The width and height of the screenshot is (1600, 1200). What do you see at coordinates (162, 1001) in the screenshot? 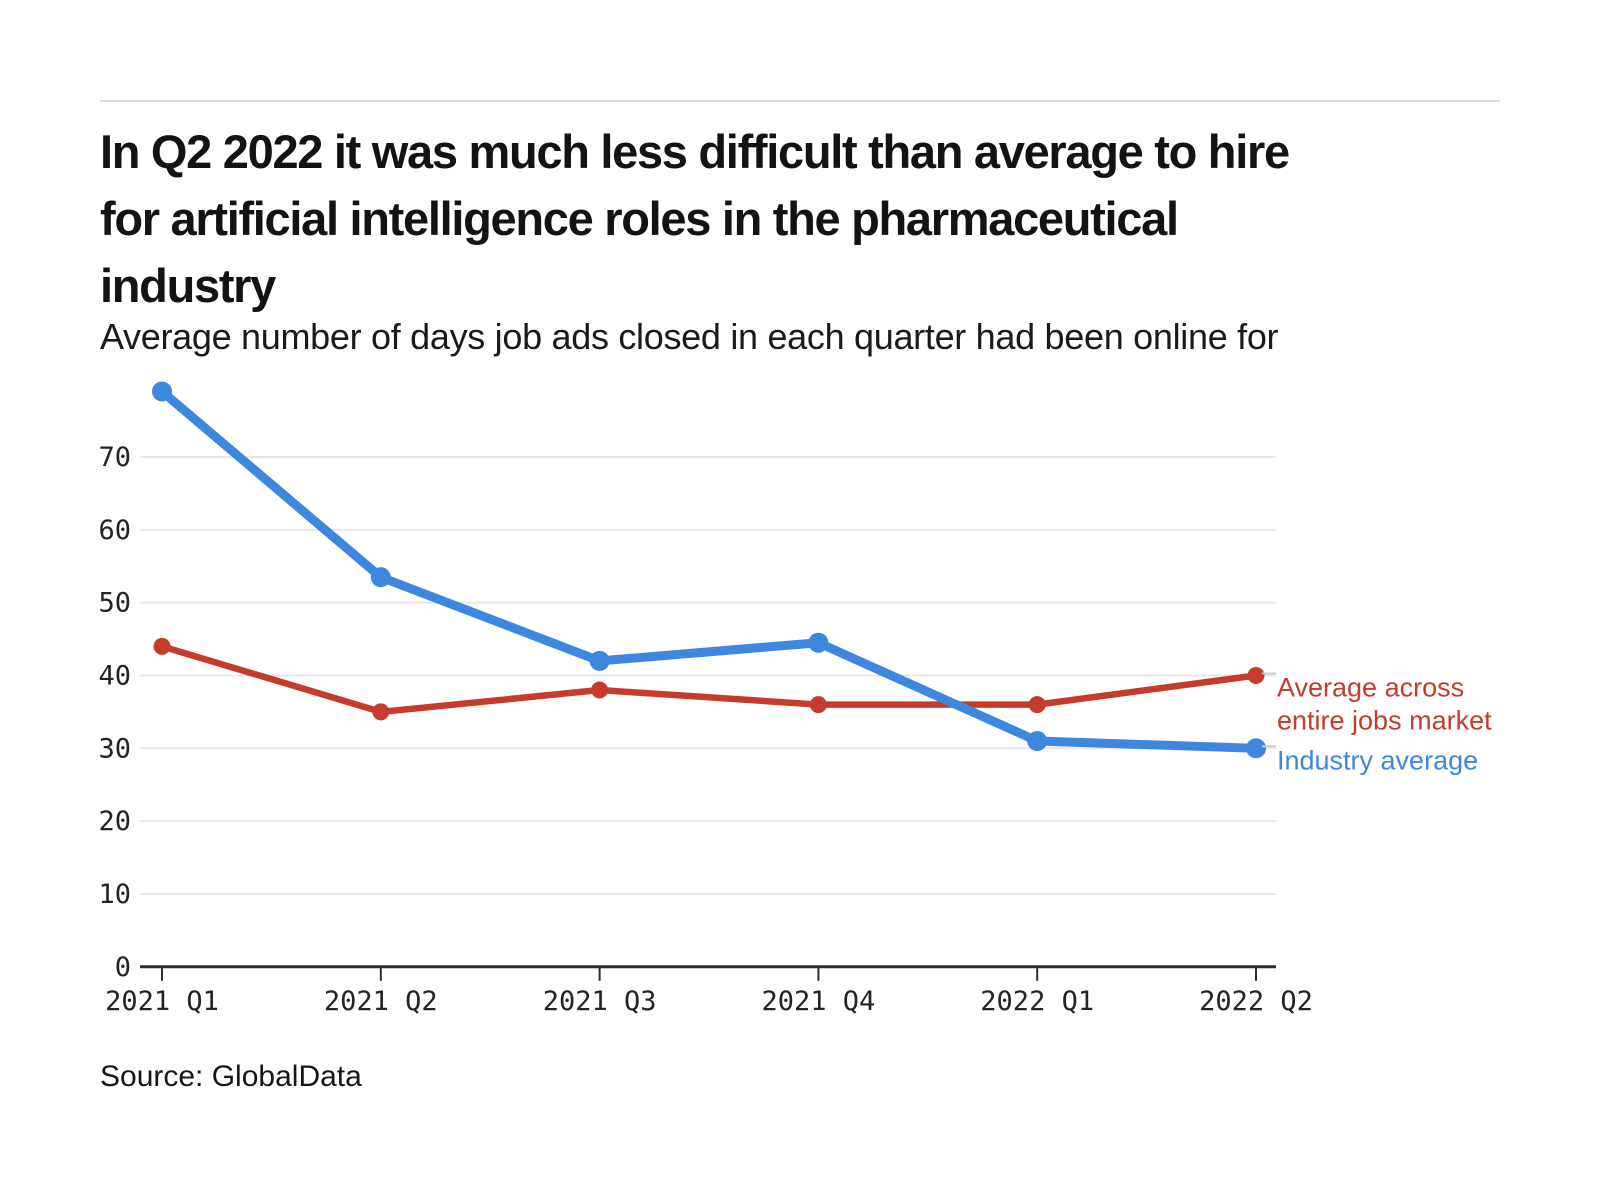
I see `x-tick-label: 2021 Q1` at bounding box center [162, 1001].